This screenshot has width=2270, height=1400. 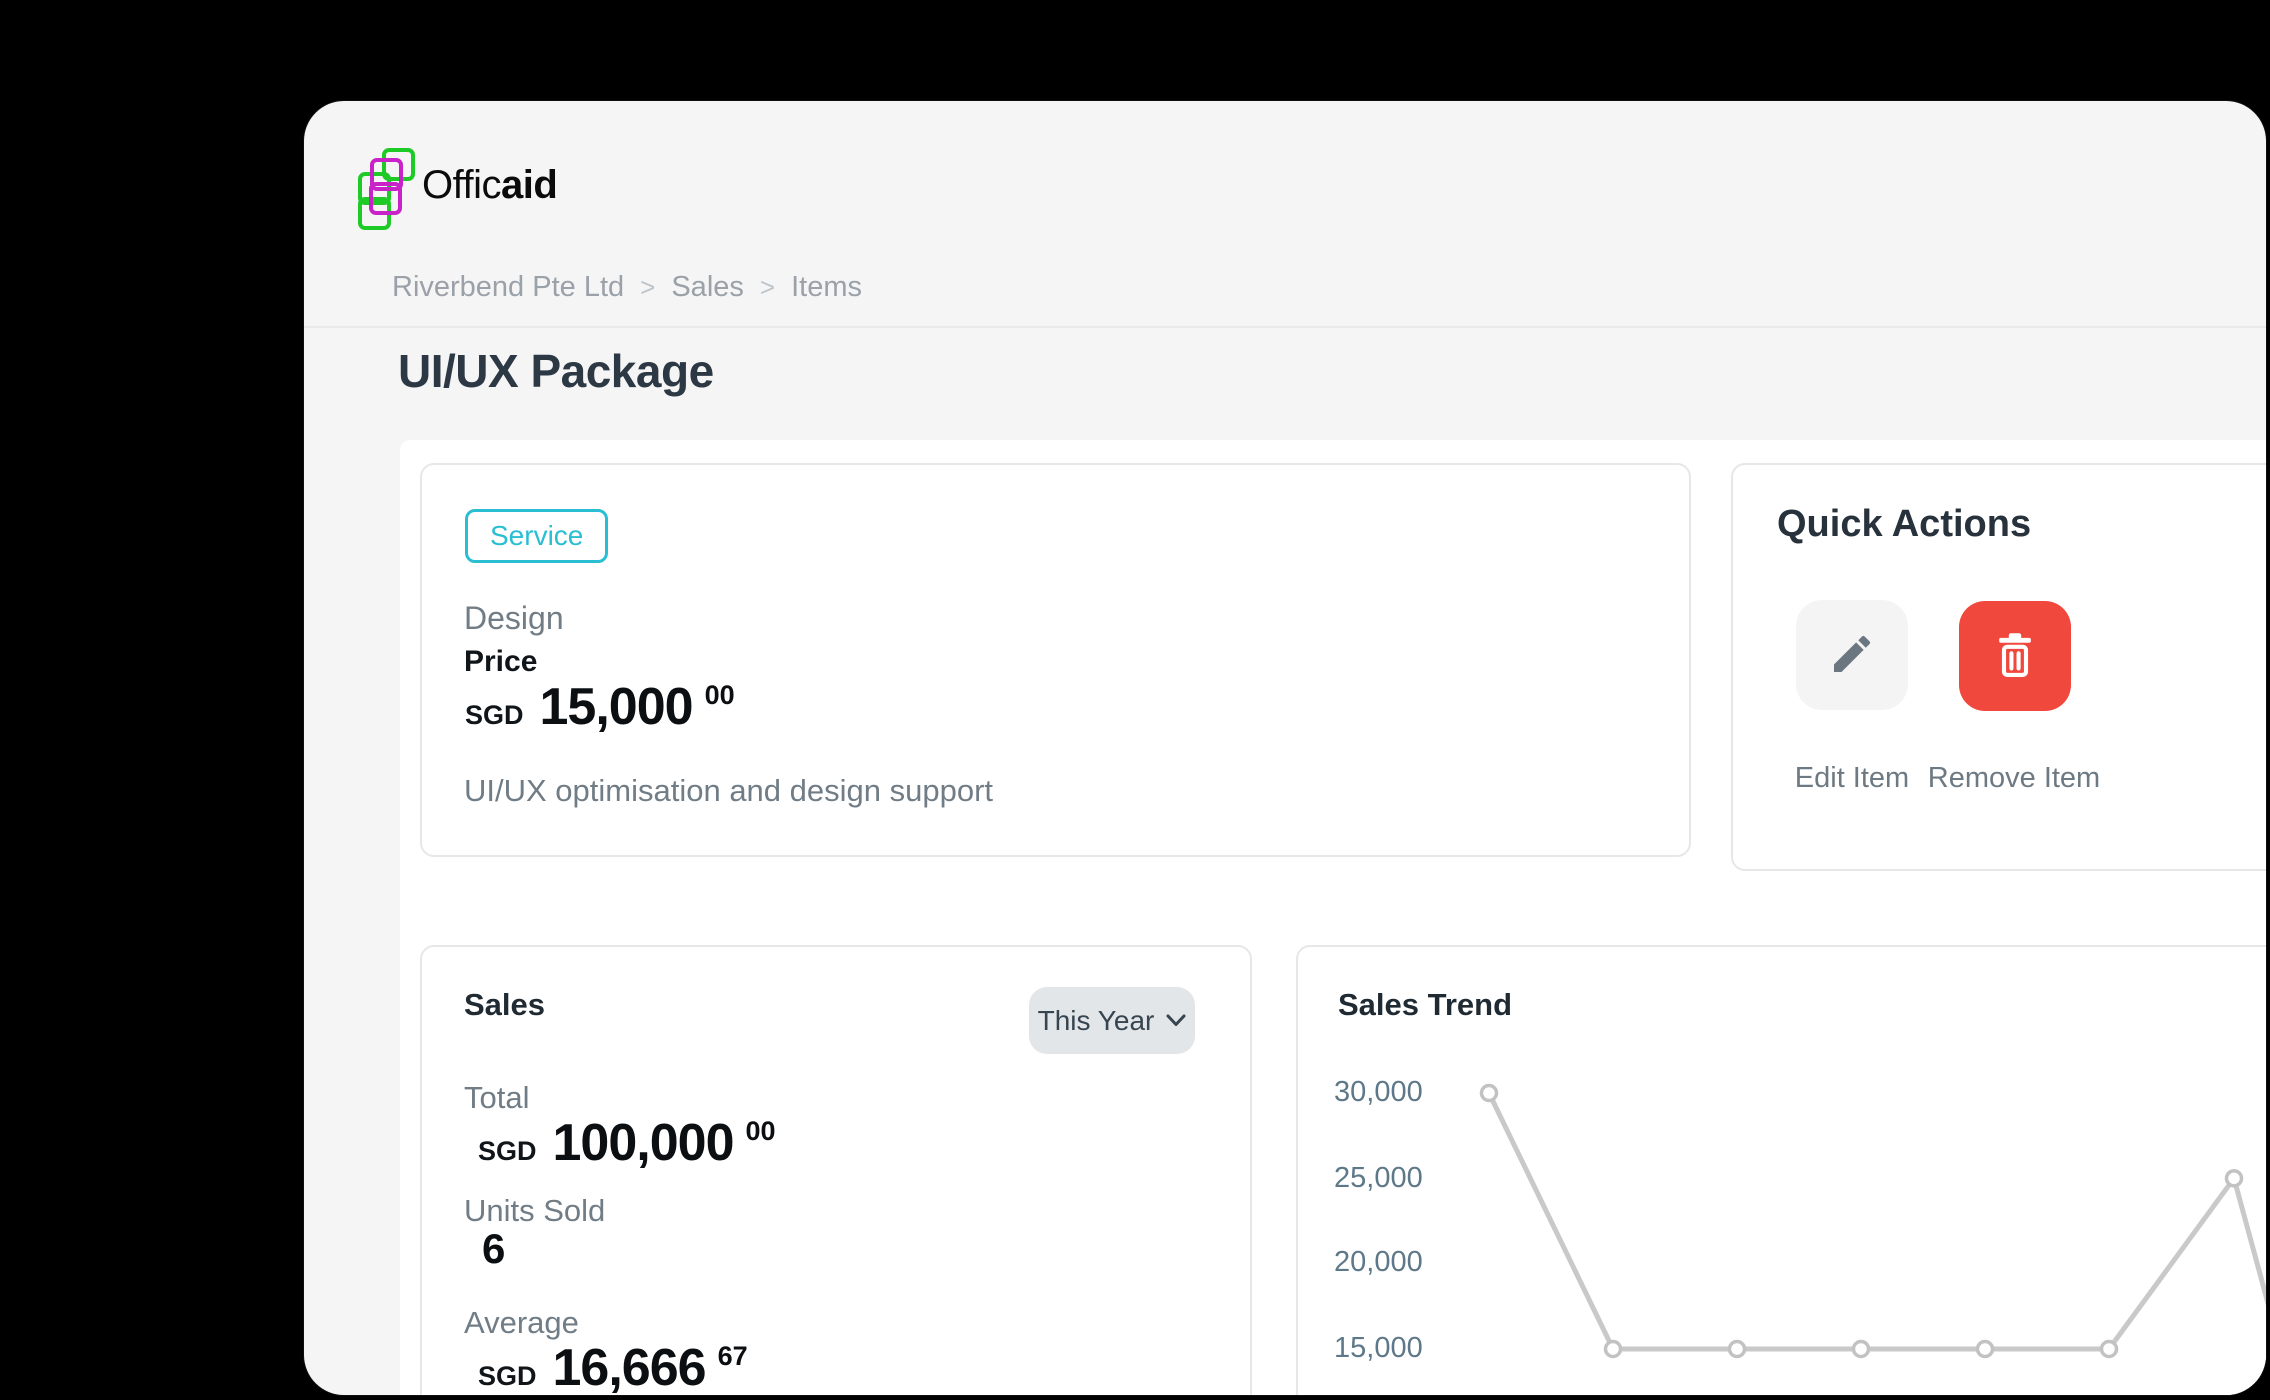 What do you see at coordinates (707, 287) in the screenshot?
I see `breadcrumb-sales: Sales` at bounding box center [707, 287].